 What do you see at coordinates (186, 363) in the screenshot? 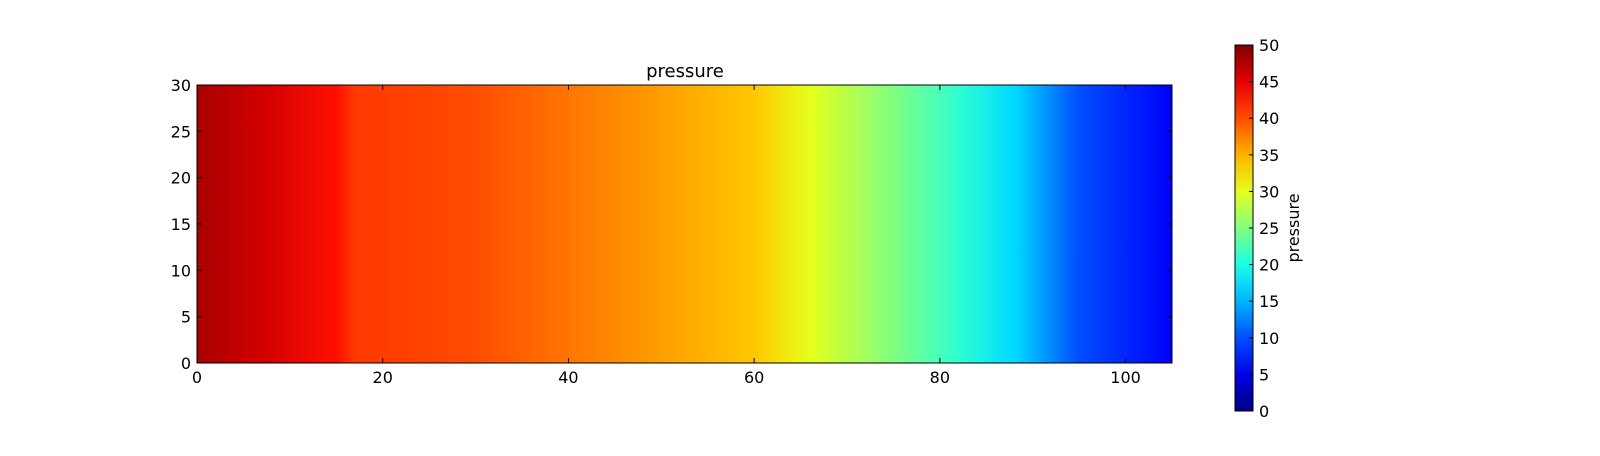
I see `y-tick-label: 0` at bounding box center [186, 363].